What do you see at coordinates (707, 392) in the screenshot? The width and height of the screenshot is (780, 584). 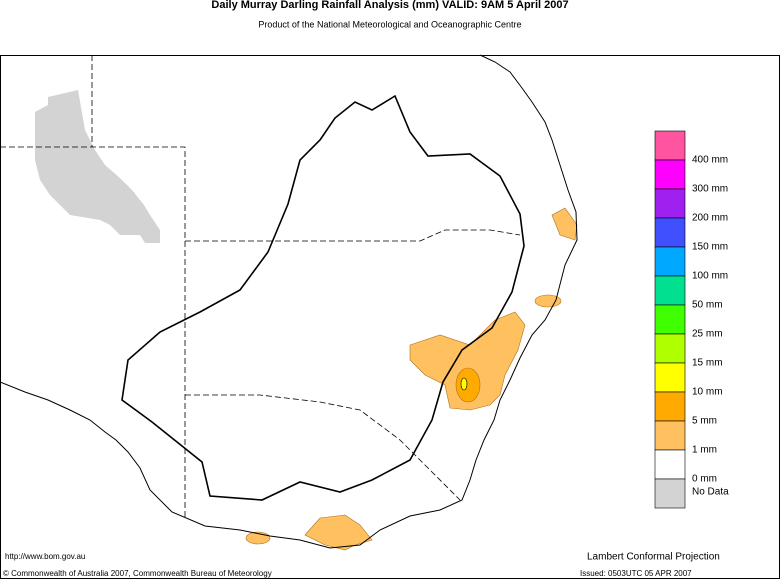 I see `legend-label: 10 mm` at bounding box center [707, 392].